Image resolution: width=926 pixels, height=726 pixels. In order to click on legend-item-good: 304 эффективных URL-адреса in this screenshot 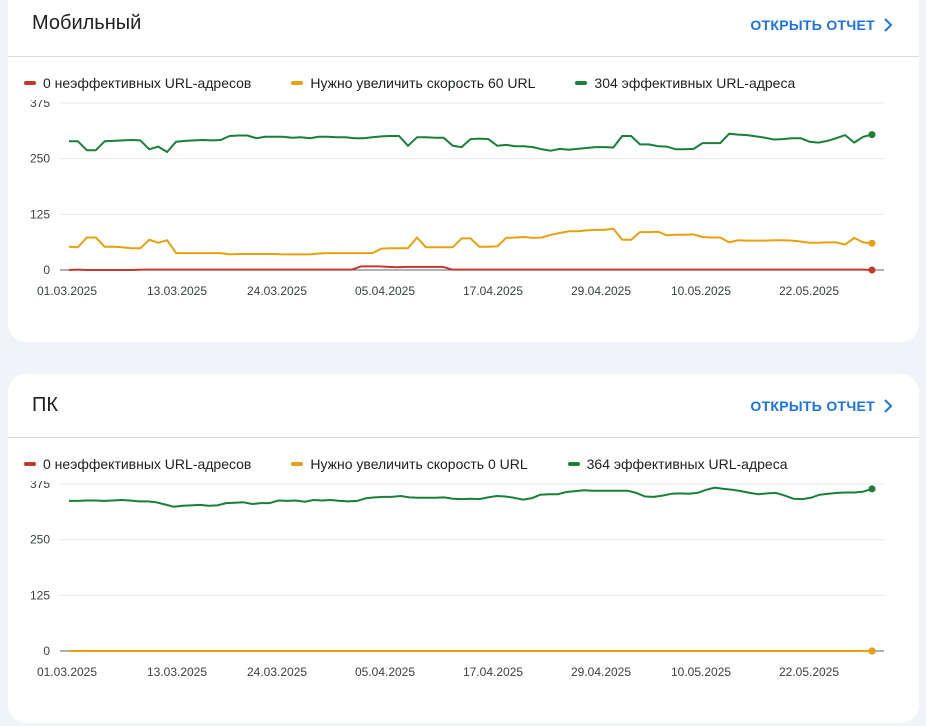, I will do `click(685, 83)`.